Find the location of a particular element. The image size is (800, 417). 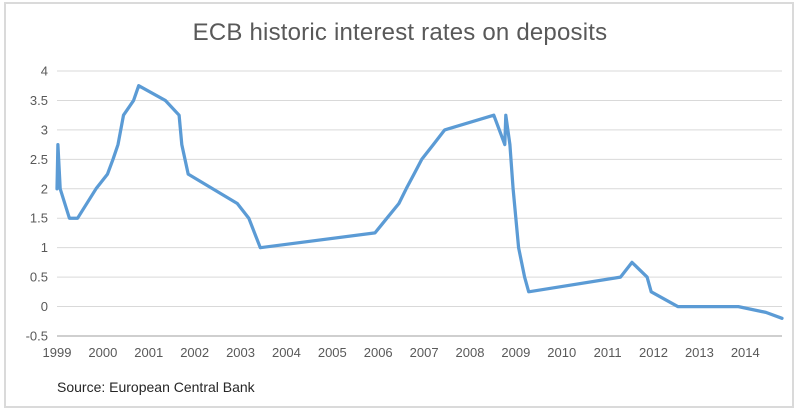

y-tick-label: 1.5 is located at coordinates (39, 218).